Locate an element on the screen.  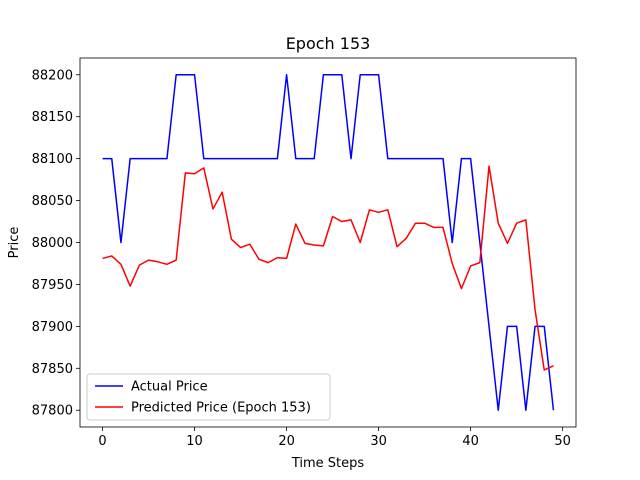
x-tick-label: 50 is located at coordinates (562, 441).